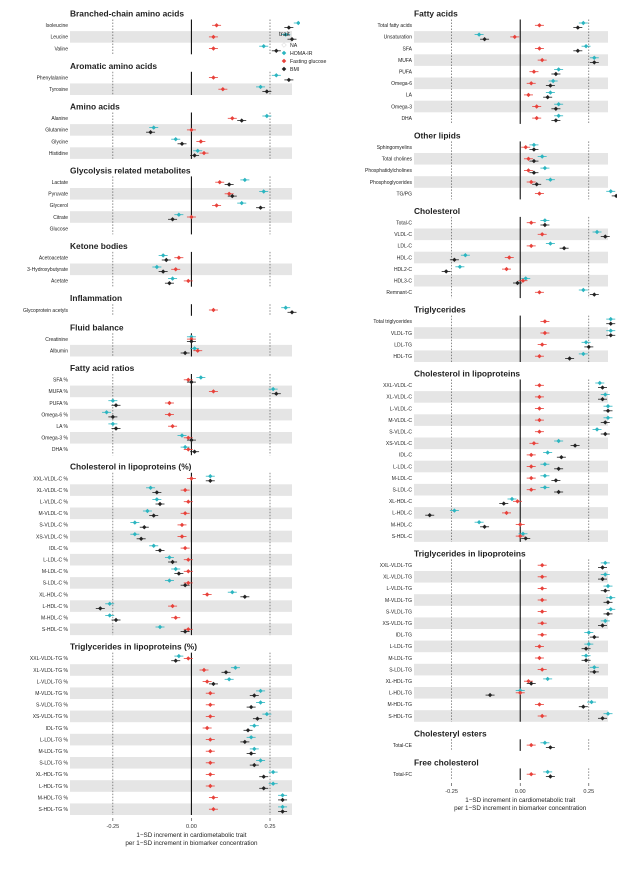 The height and width of the screenshot is (878, 617). Describe the element at coordinates (106, 412) in the screenshot. I see `point-homa-ir-omega-6-pct` at that location.